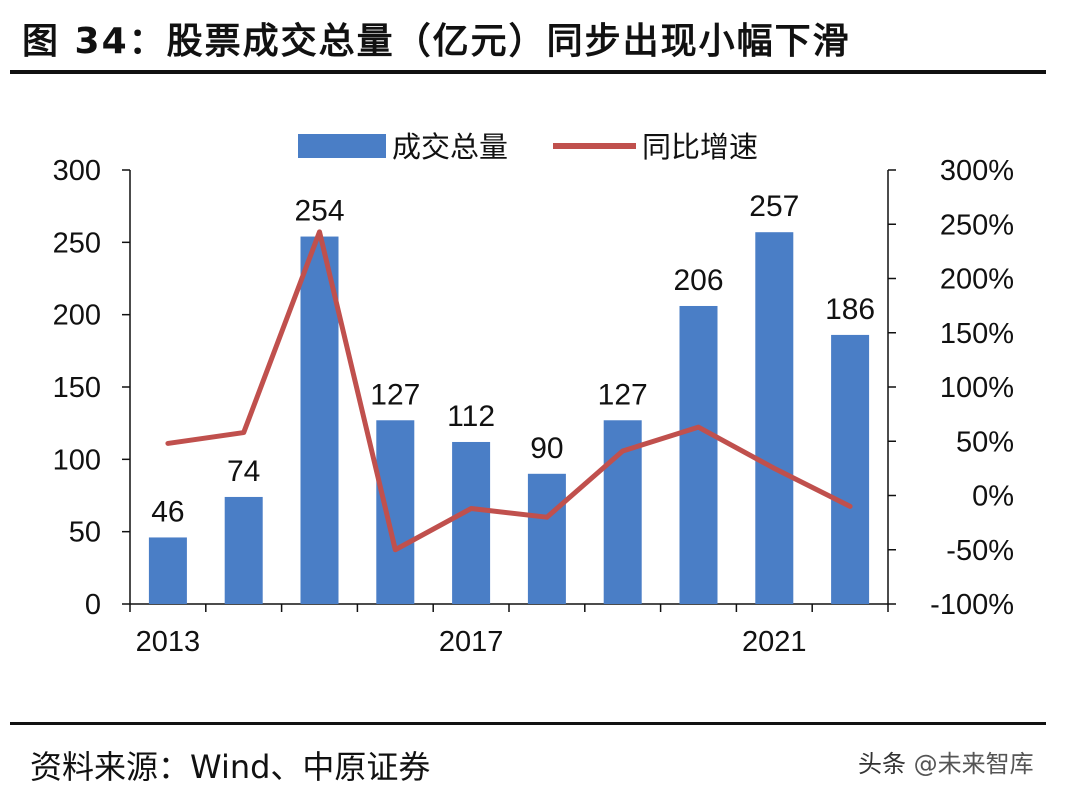 The height and width of the screenshot is (792, 1080). I want to click on bar-data-label: 46, so click(167, 511).